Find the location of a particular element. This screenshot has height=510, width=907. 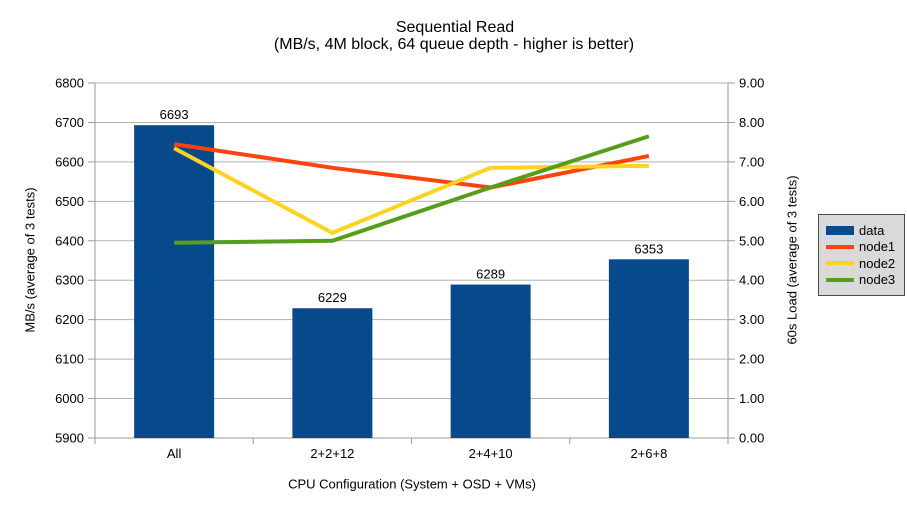

bar-All is located at coordinates (174, 281).